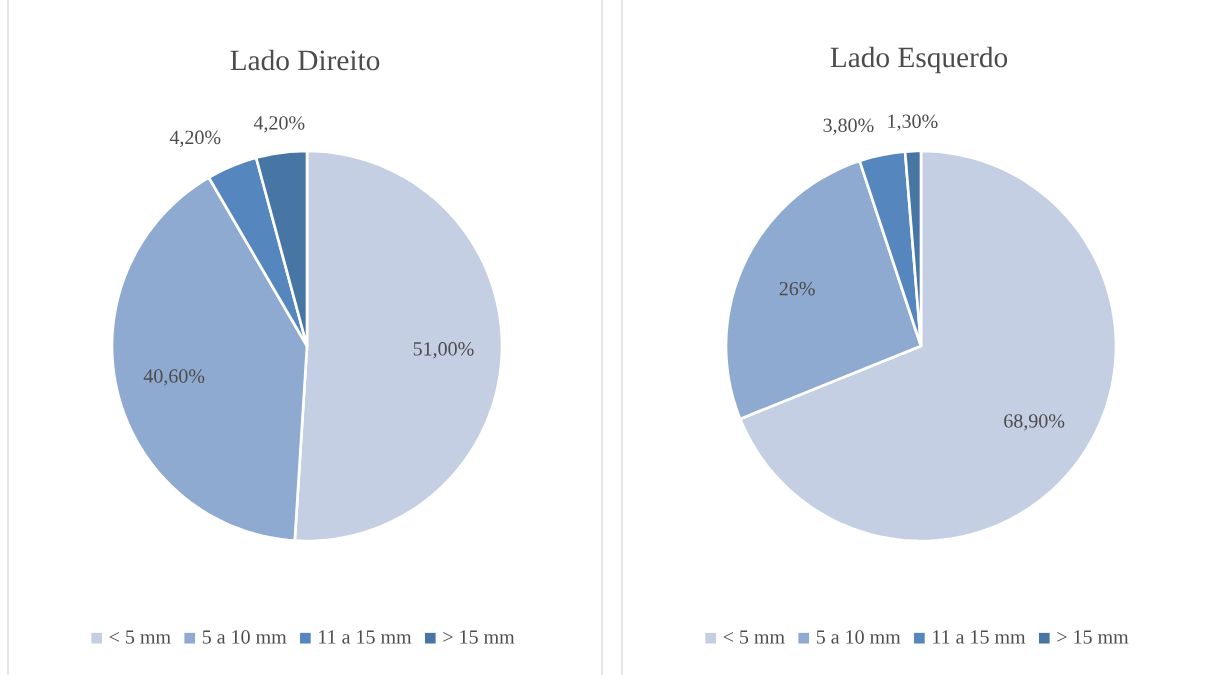 The image size is (1211, 675). I want to click on data-label: 1,30%, so click(913, 122).